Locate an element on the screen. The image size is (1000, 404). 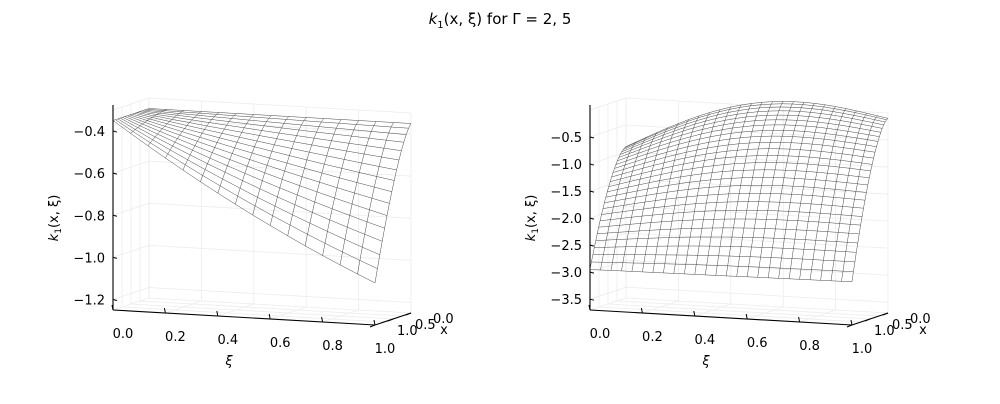
z-tick-label: −0.6 is located at coordinates (89, 174).